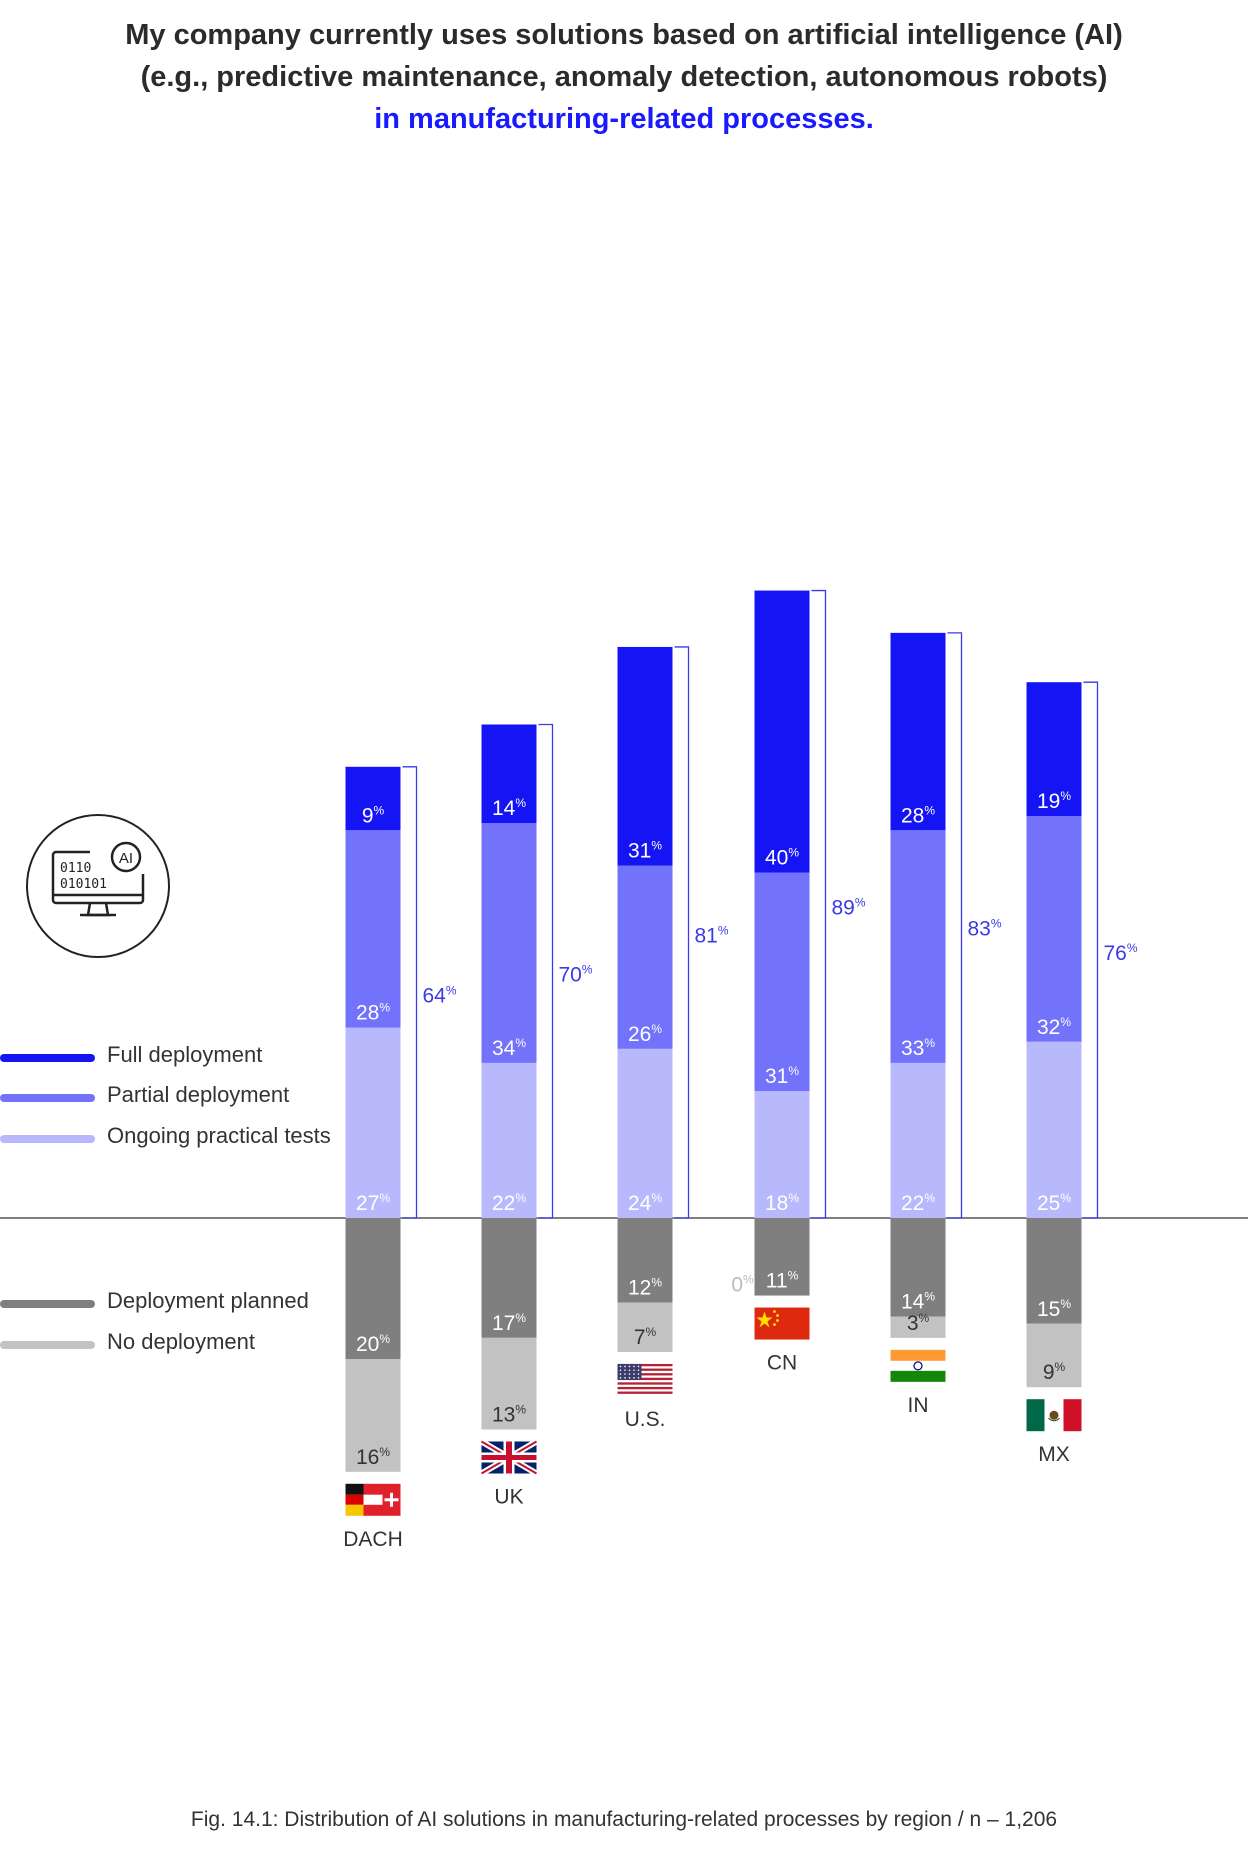  I want to click on bar-partial-UK, so click(509, 943).